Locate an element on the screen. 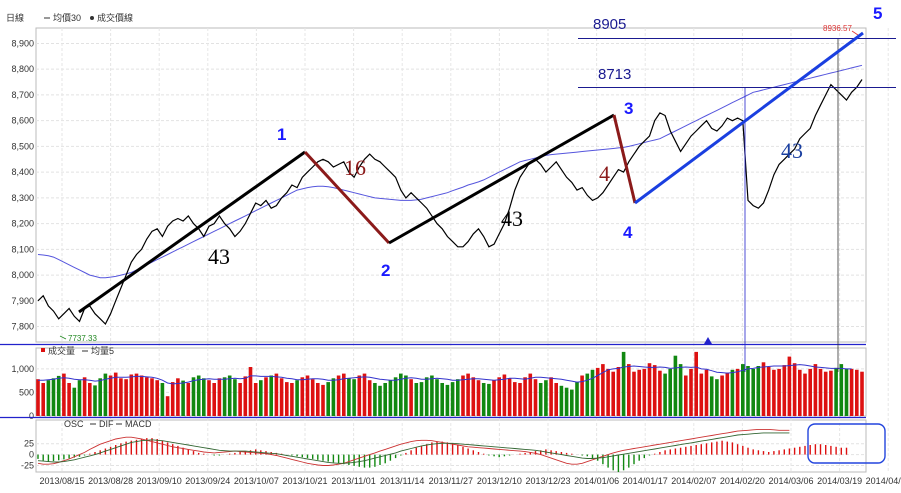 The image size is (901, 493). date-tick-label: 2014/01/17 is located at coordinates (645, 481).